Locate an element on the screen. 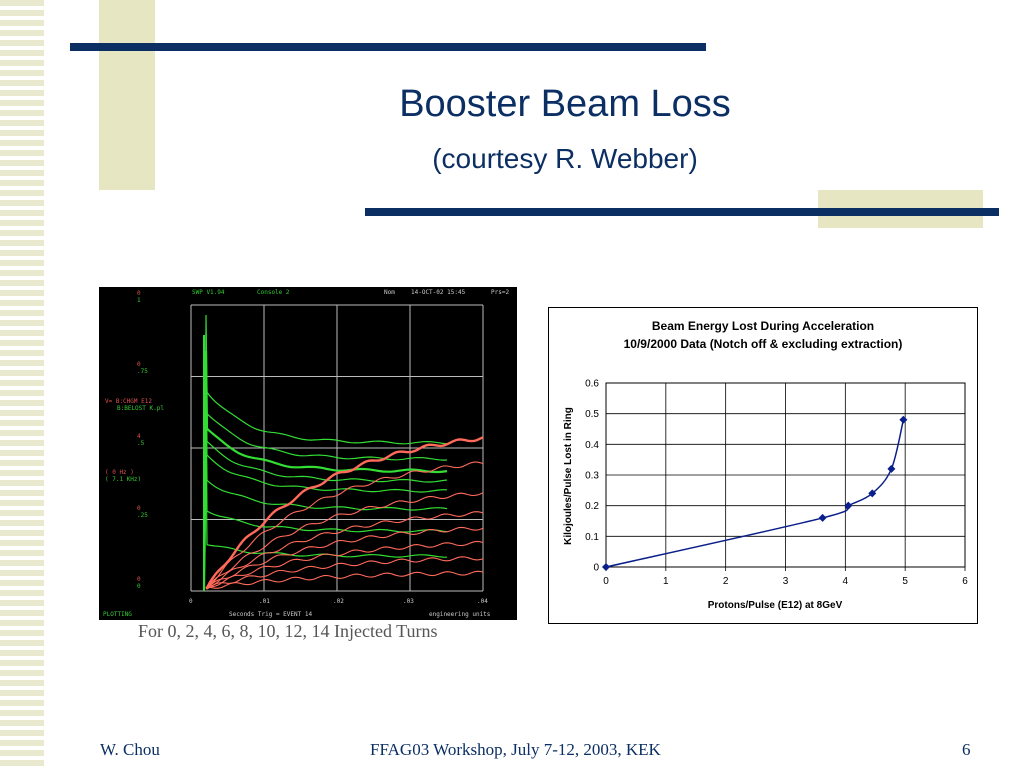 This screenshot has height=768, width=1024. scope-header-right: Nom is located at coordinates (389, 292).